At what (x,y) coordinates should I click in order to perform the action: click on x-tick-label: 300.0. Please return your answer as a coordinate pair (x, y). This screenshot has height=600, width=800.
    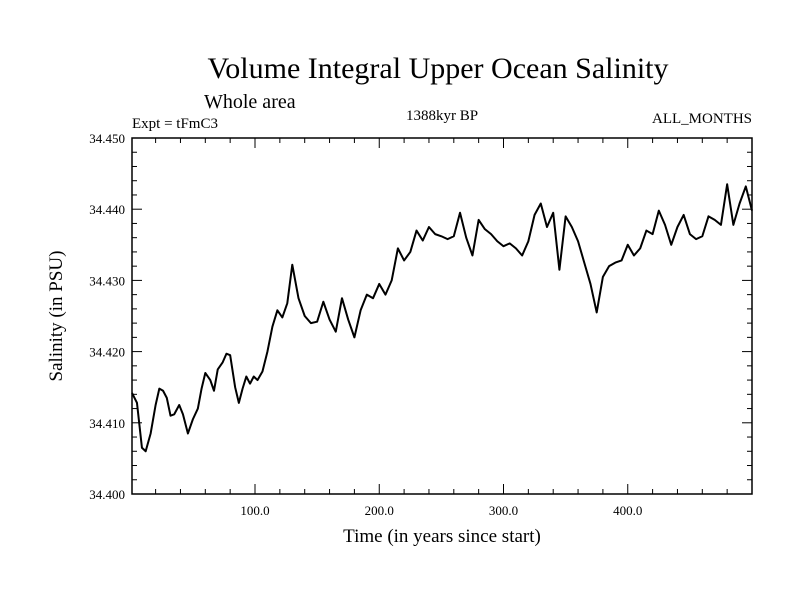
    Looking at the image, I should click on (503, 510).